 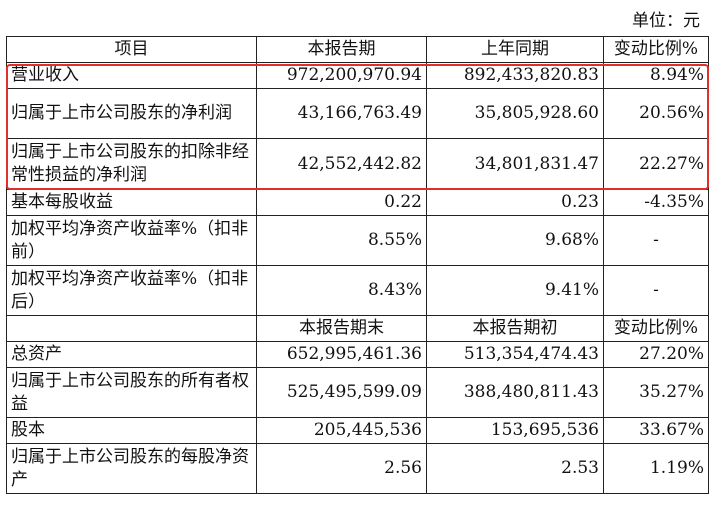 What do you see at coordinates (515, 430) in the screenshot?
I see `cell-prior: 153,695,536` at bounding box center [515, 430].